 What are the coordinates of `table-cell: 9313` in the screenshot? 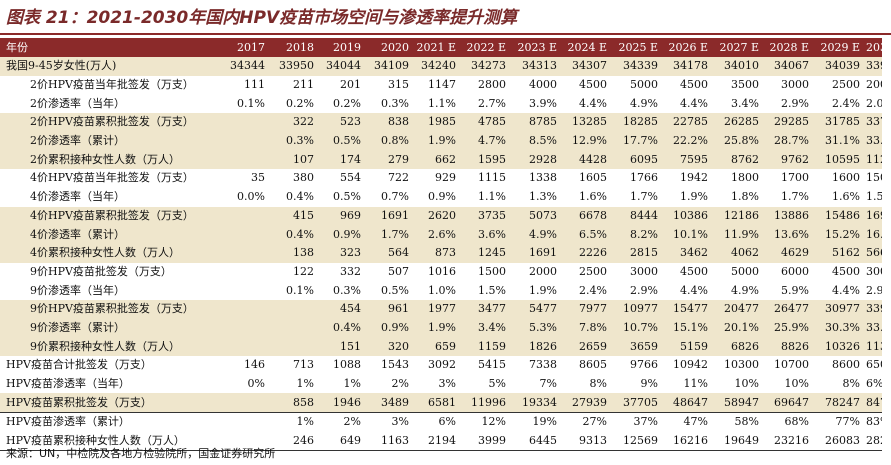 It's located at (585, 441).